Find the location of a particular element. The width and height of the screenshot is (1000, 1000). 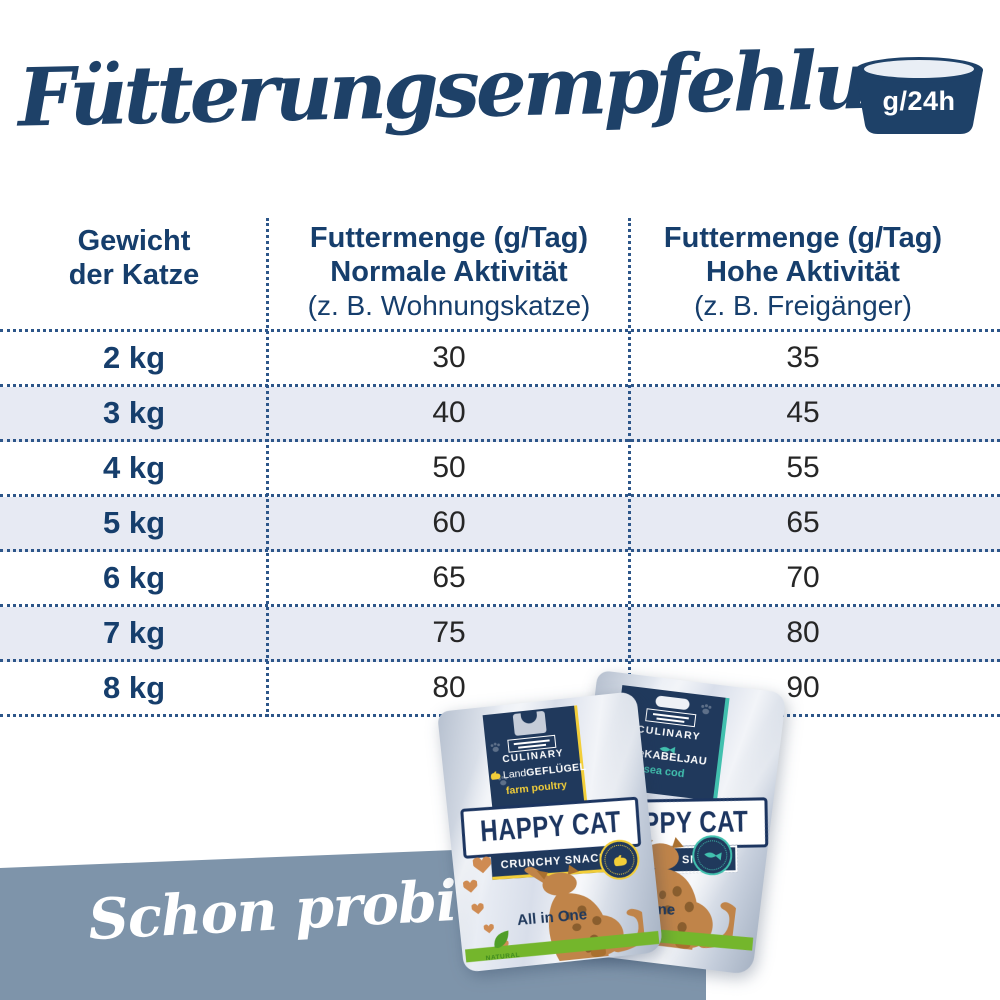

normal-activity-cell: 65 is located at coordinates (449, 577).